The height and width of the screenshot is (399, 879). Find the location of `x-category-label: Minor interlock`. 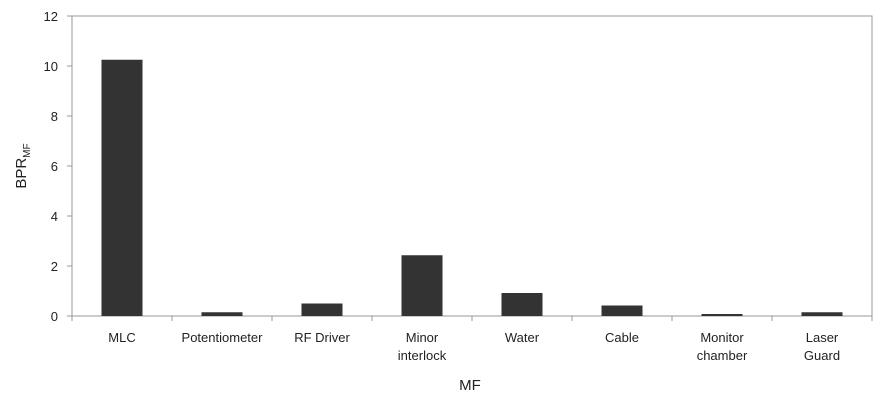

x-category-label: Minor interlock is located at coordinates (422, 346).